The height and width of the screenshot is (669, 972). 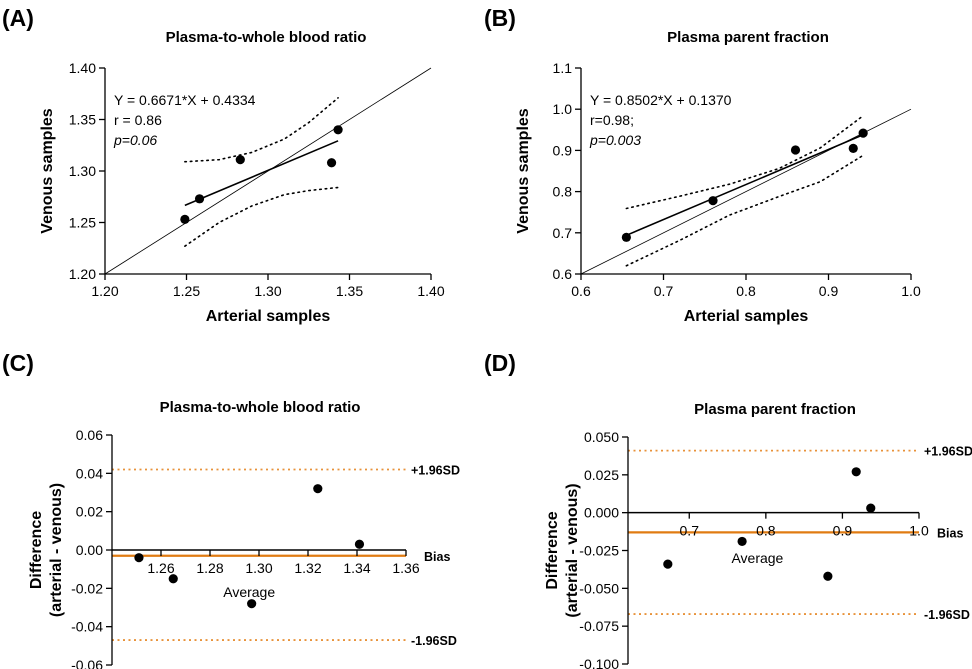 I want to click on y-tick-label: -0.06, so click(x=87, y=663).